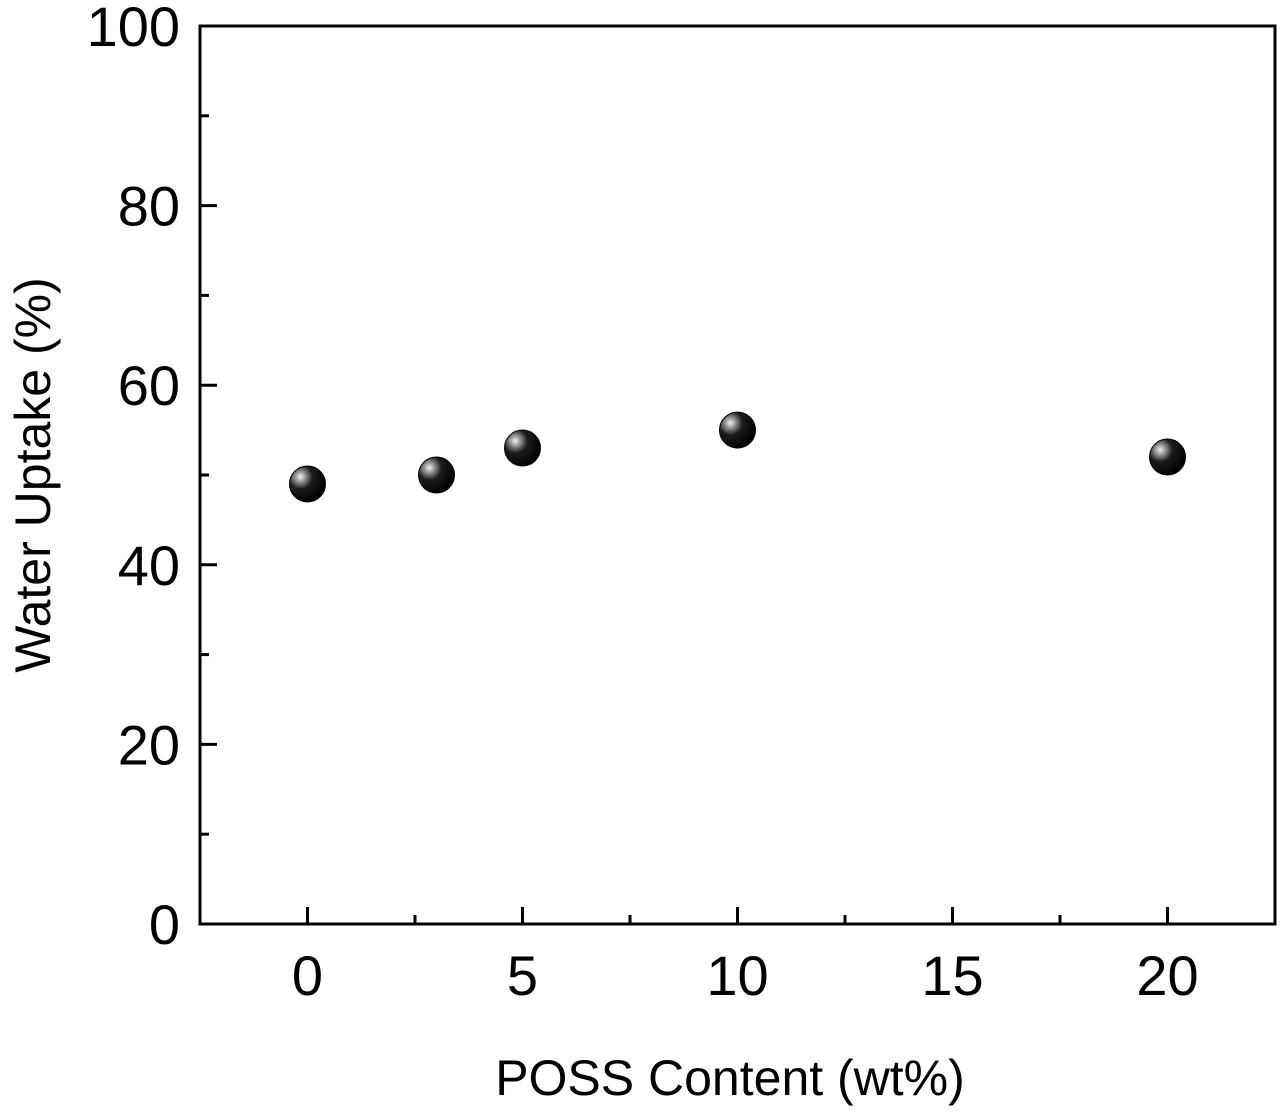 The width and height of the screenshot is (1280, 1112). I want to click on x-tick-label: 0, so click(307, 975).